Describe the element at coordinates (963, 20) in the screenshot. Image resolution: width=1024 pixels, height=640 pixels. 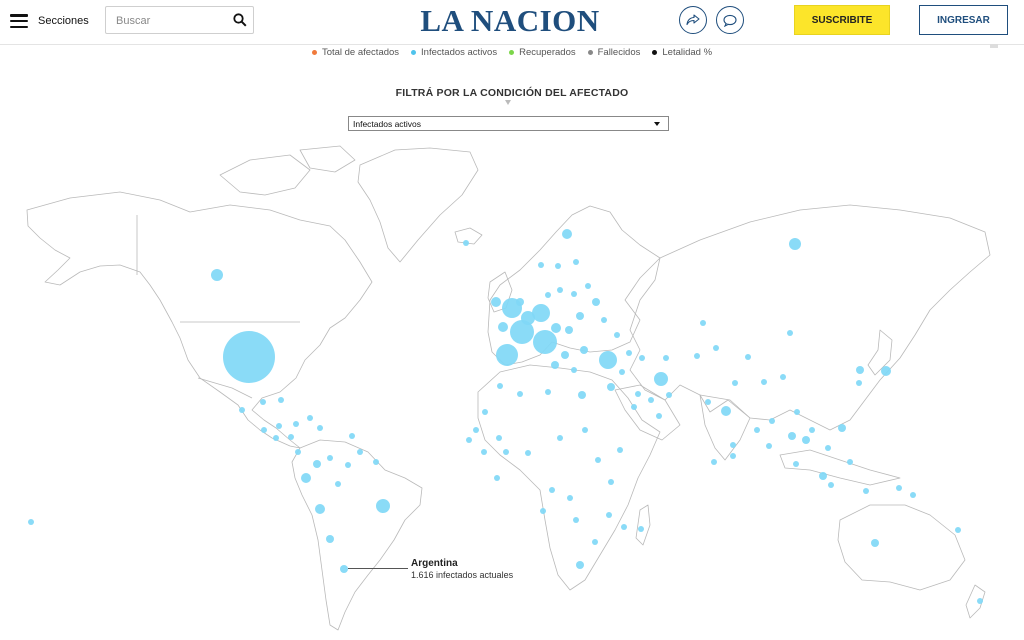
I see `login-button: INGRESAR` at that location.